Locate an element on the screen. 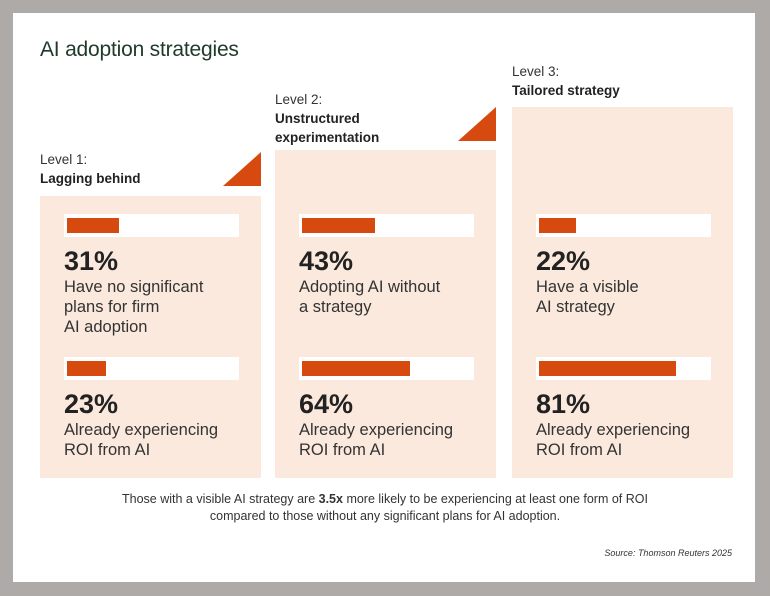 The width and height of the screenshot is (770, 596). metric: 81% Already experiencing ROI from AI is located at coordinates (623, 408).